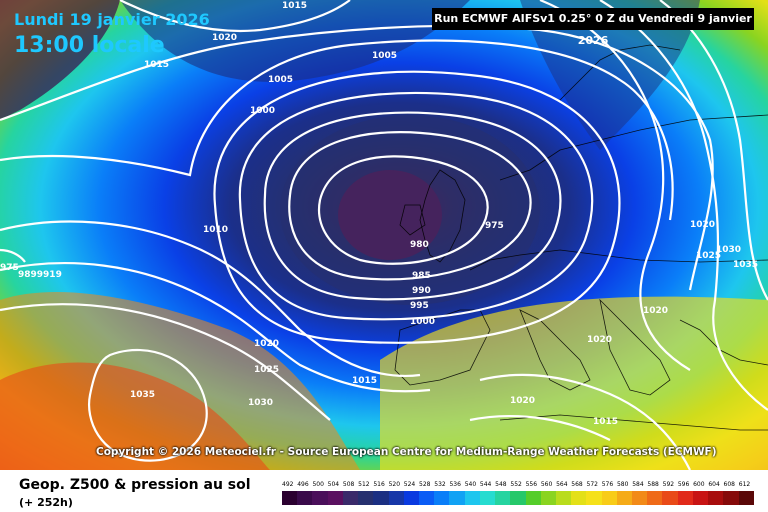 The height and width of the screenshot is (512, 768). What do you see at coordinates (501, 484) in the screenshot?
I see `color-scale-value: 548` at bounding box center [501, 484].